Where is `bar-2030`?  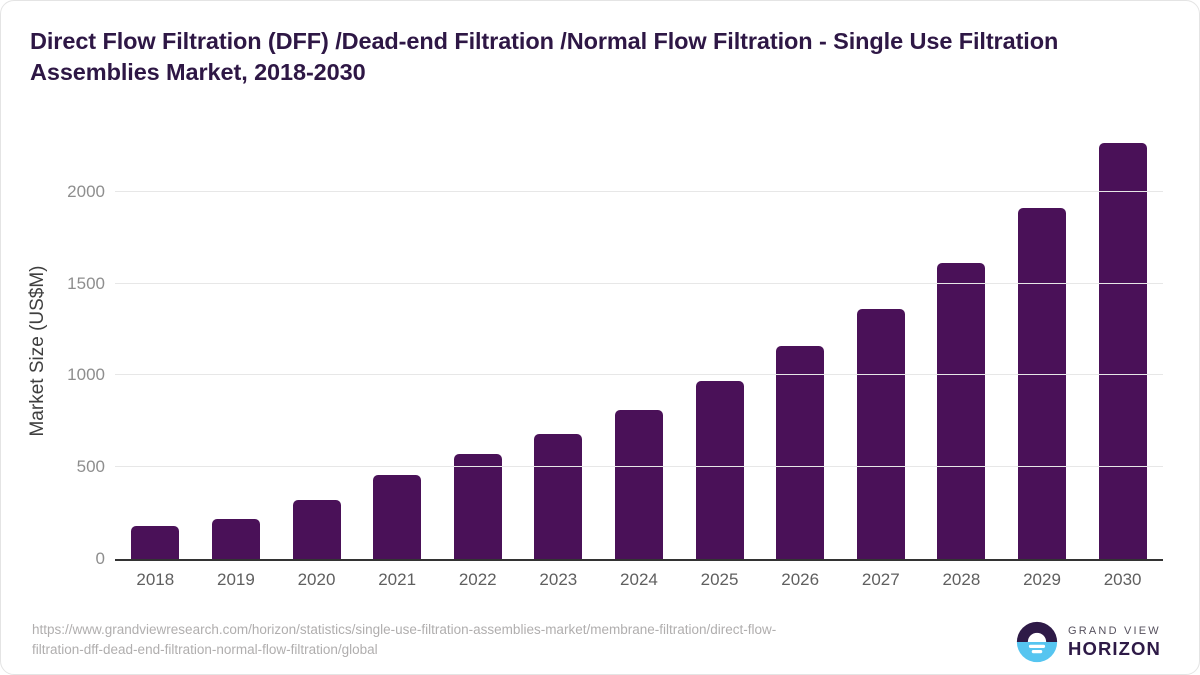
bar-2030 is located at coordinates (1122, 351).